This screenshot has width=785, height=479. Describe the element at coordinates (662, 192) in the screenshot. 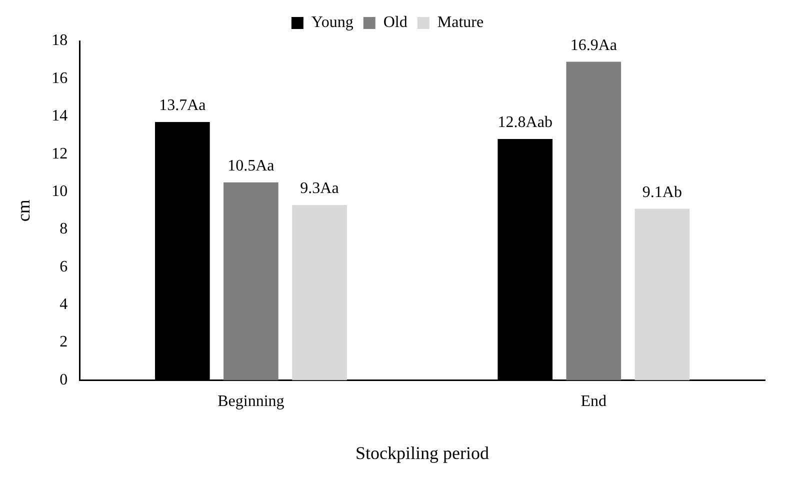

I see `data-label: 9.1Ab` at that location.